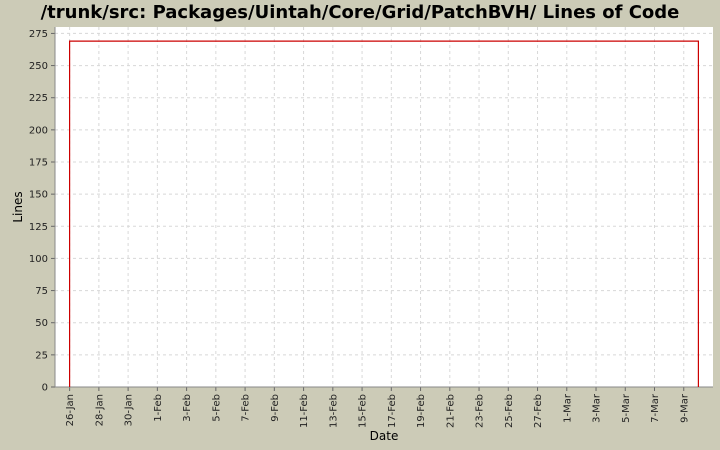  What do you see at coordinates (187, 408) in the screenshot?
I see `x-tick-label: 3-Feb` at bounding box center [187, 408].